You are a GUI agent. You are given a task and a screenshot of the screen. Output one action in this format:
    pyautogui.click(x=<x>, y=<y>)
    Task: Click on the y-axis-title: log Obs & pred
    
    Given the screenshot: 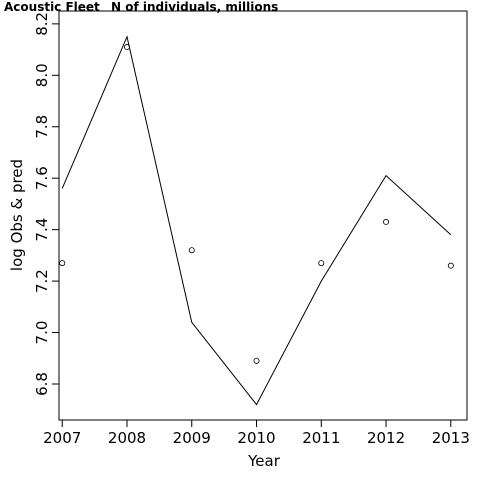 What is the action you would take?
    pyautogui.click(x=17, y=215)
    